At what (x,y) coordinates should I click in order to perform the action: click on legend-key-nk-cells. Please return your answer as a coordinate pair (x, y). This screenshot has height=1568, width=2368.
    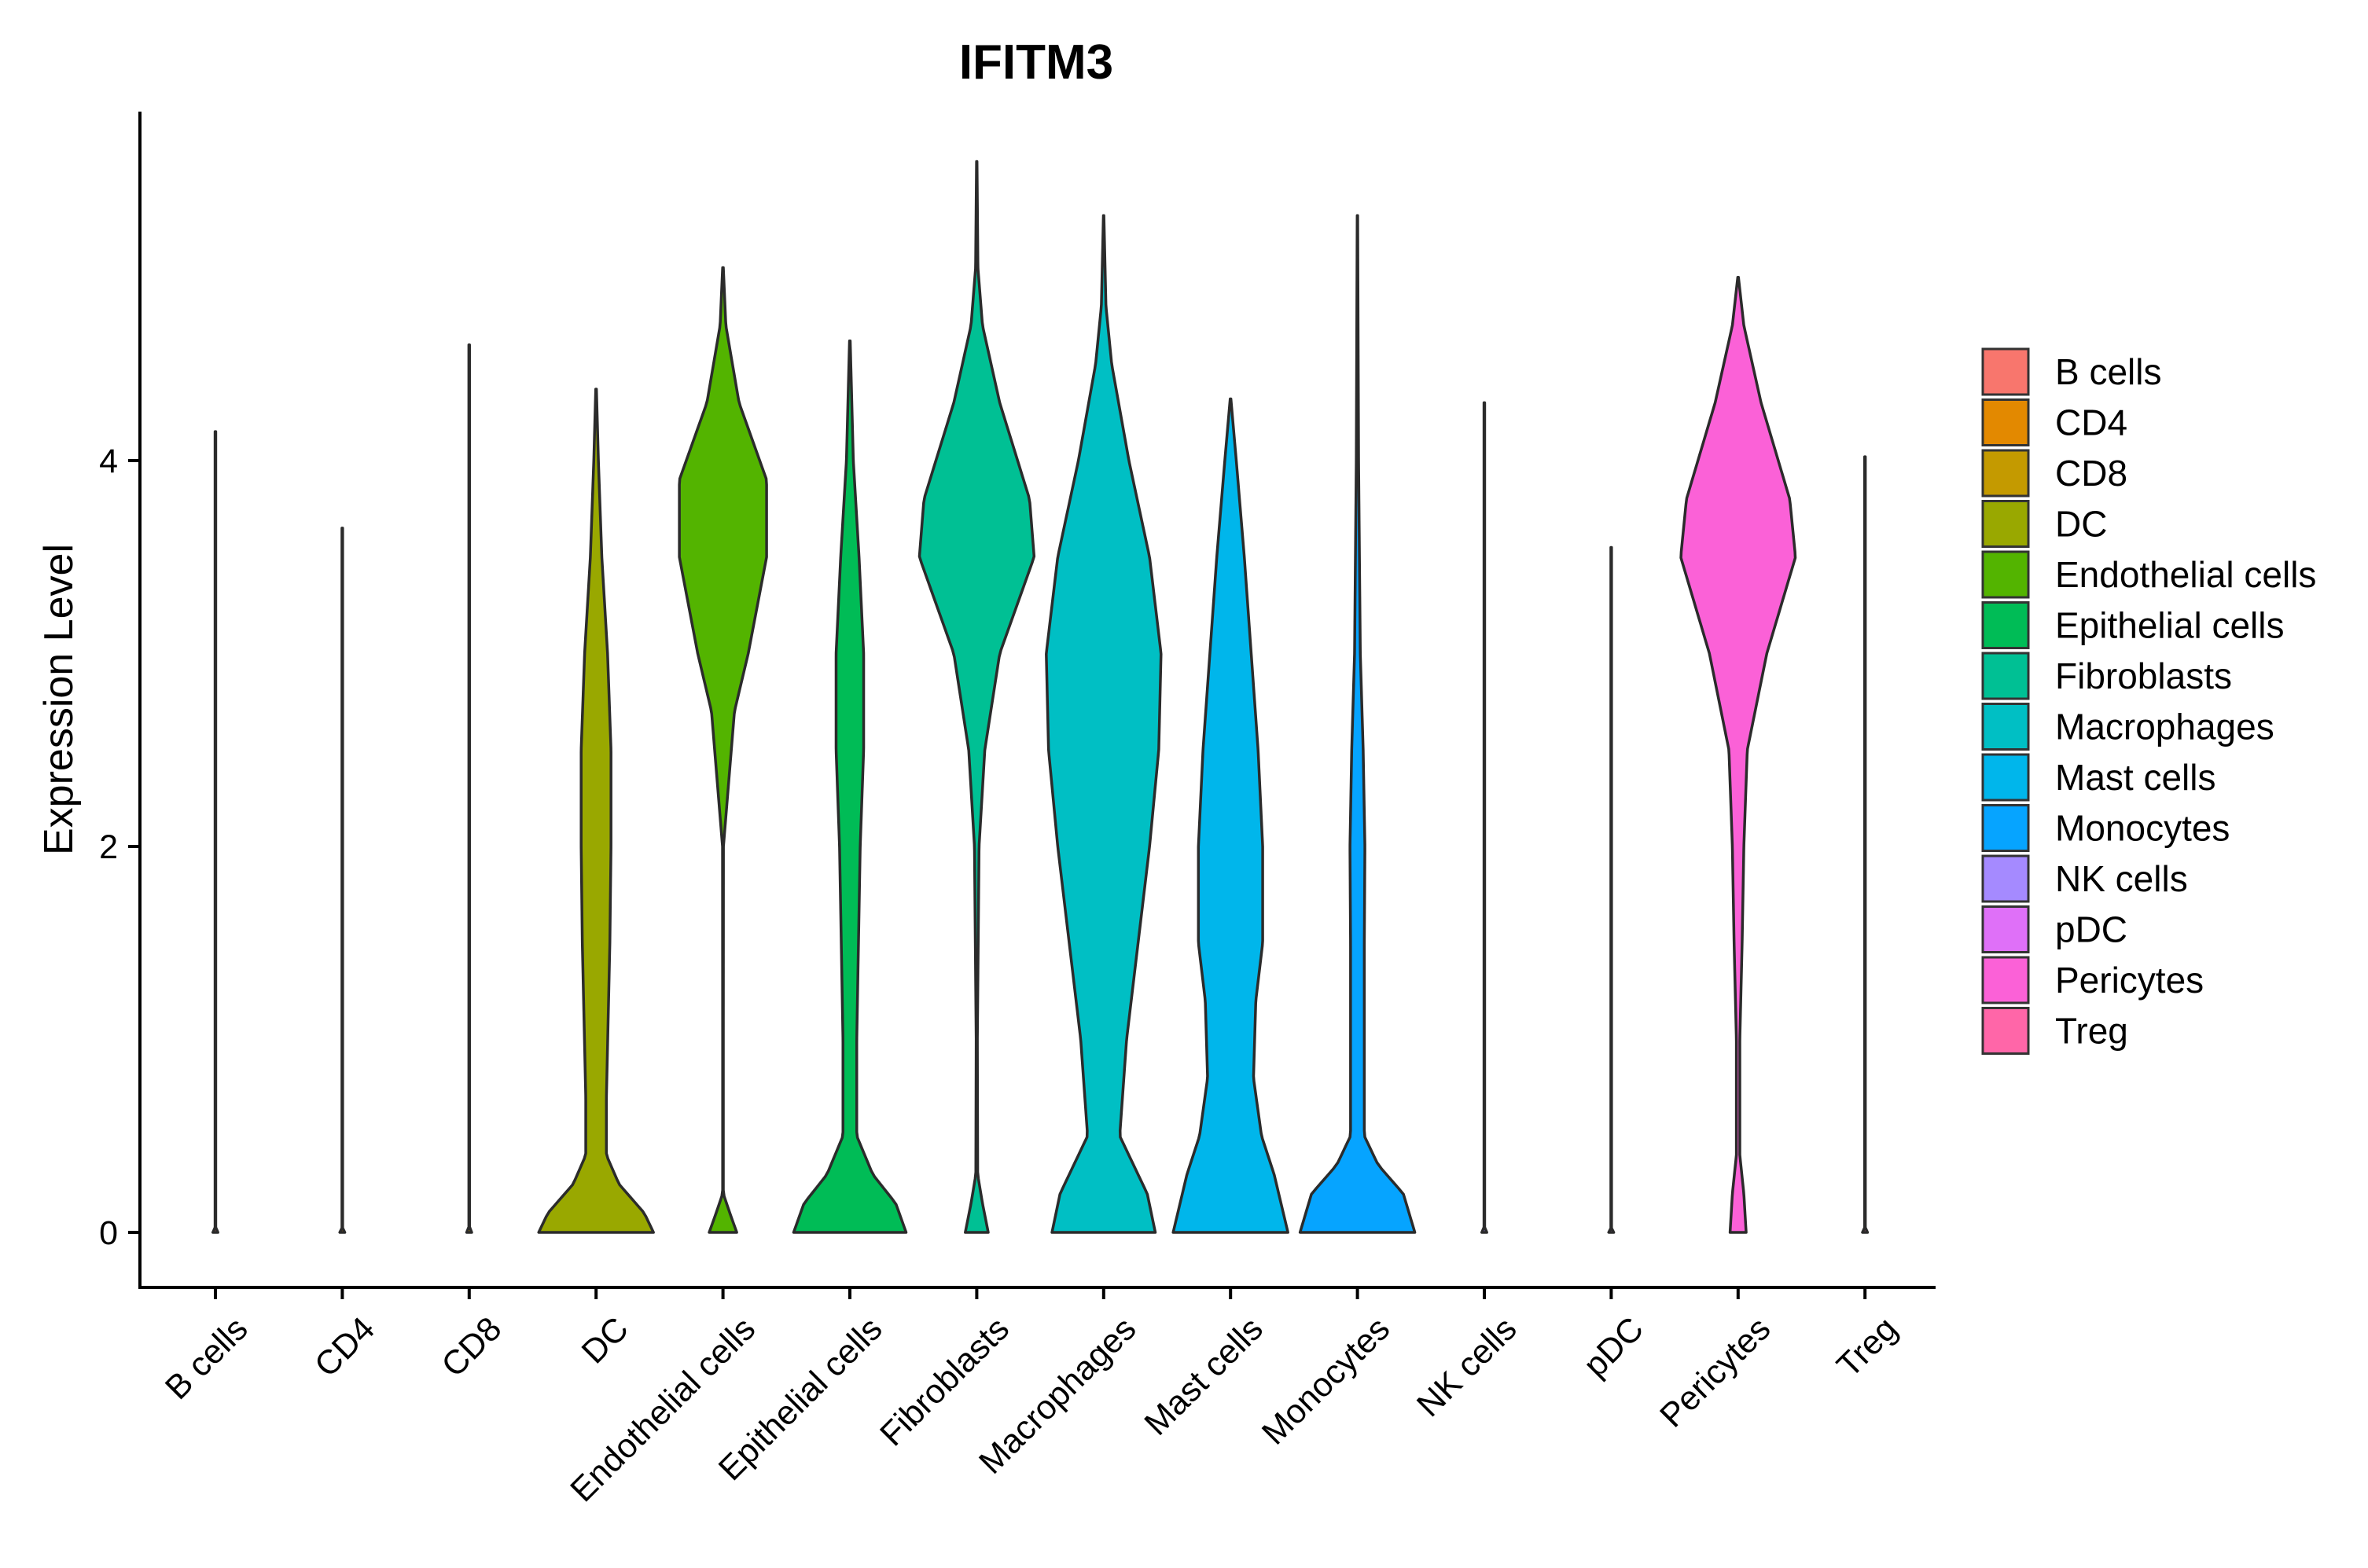
    Looking at the image, I should click on (2005, 878).